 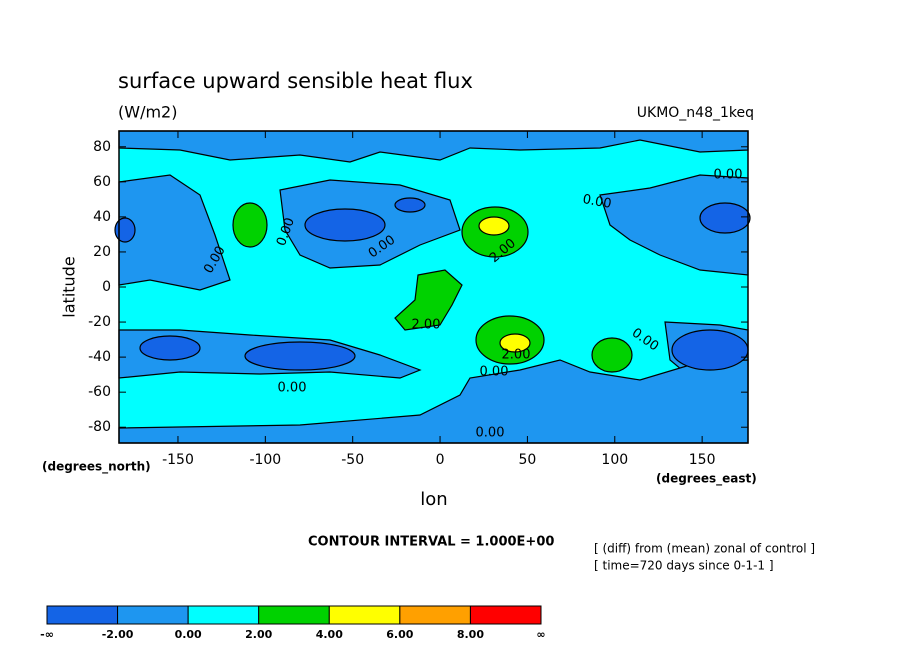 I want to click on colorbar-label: 6.00, so click(x=399, y=634).